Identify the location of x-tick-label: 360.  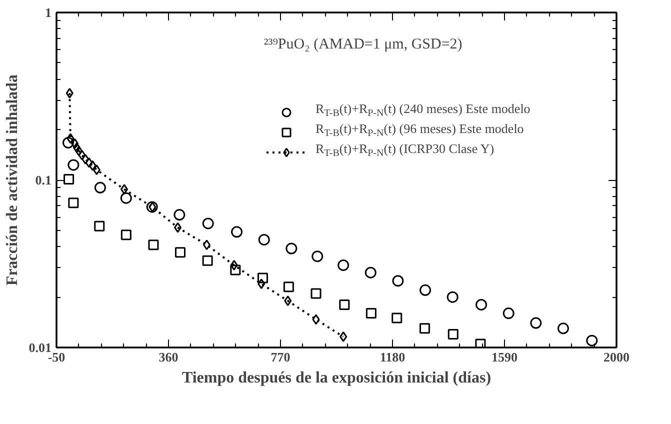
(168, 357).